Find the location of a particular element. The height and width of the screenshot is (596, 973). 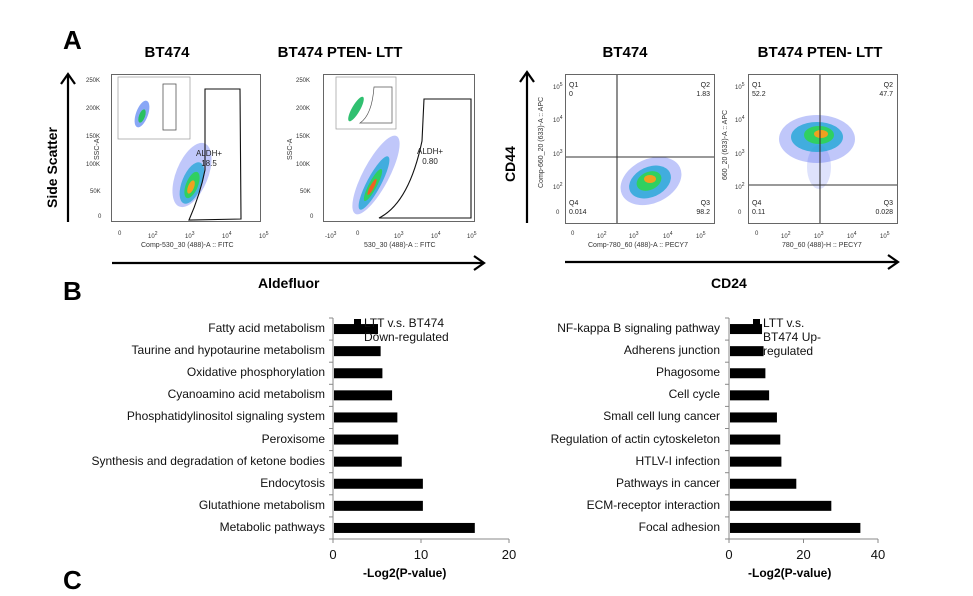

quadrant-q1: Q1 52.2 is located at coordinates (759, 90).